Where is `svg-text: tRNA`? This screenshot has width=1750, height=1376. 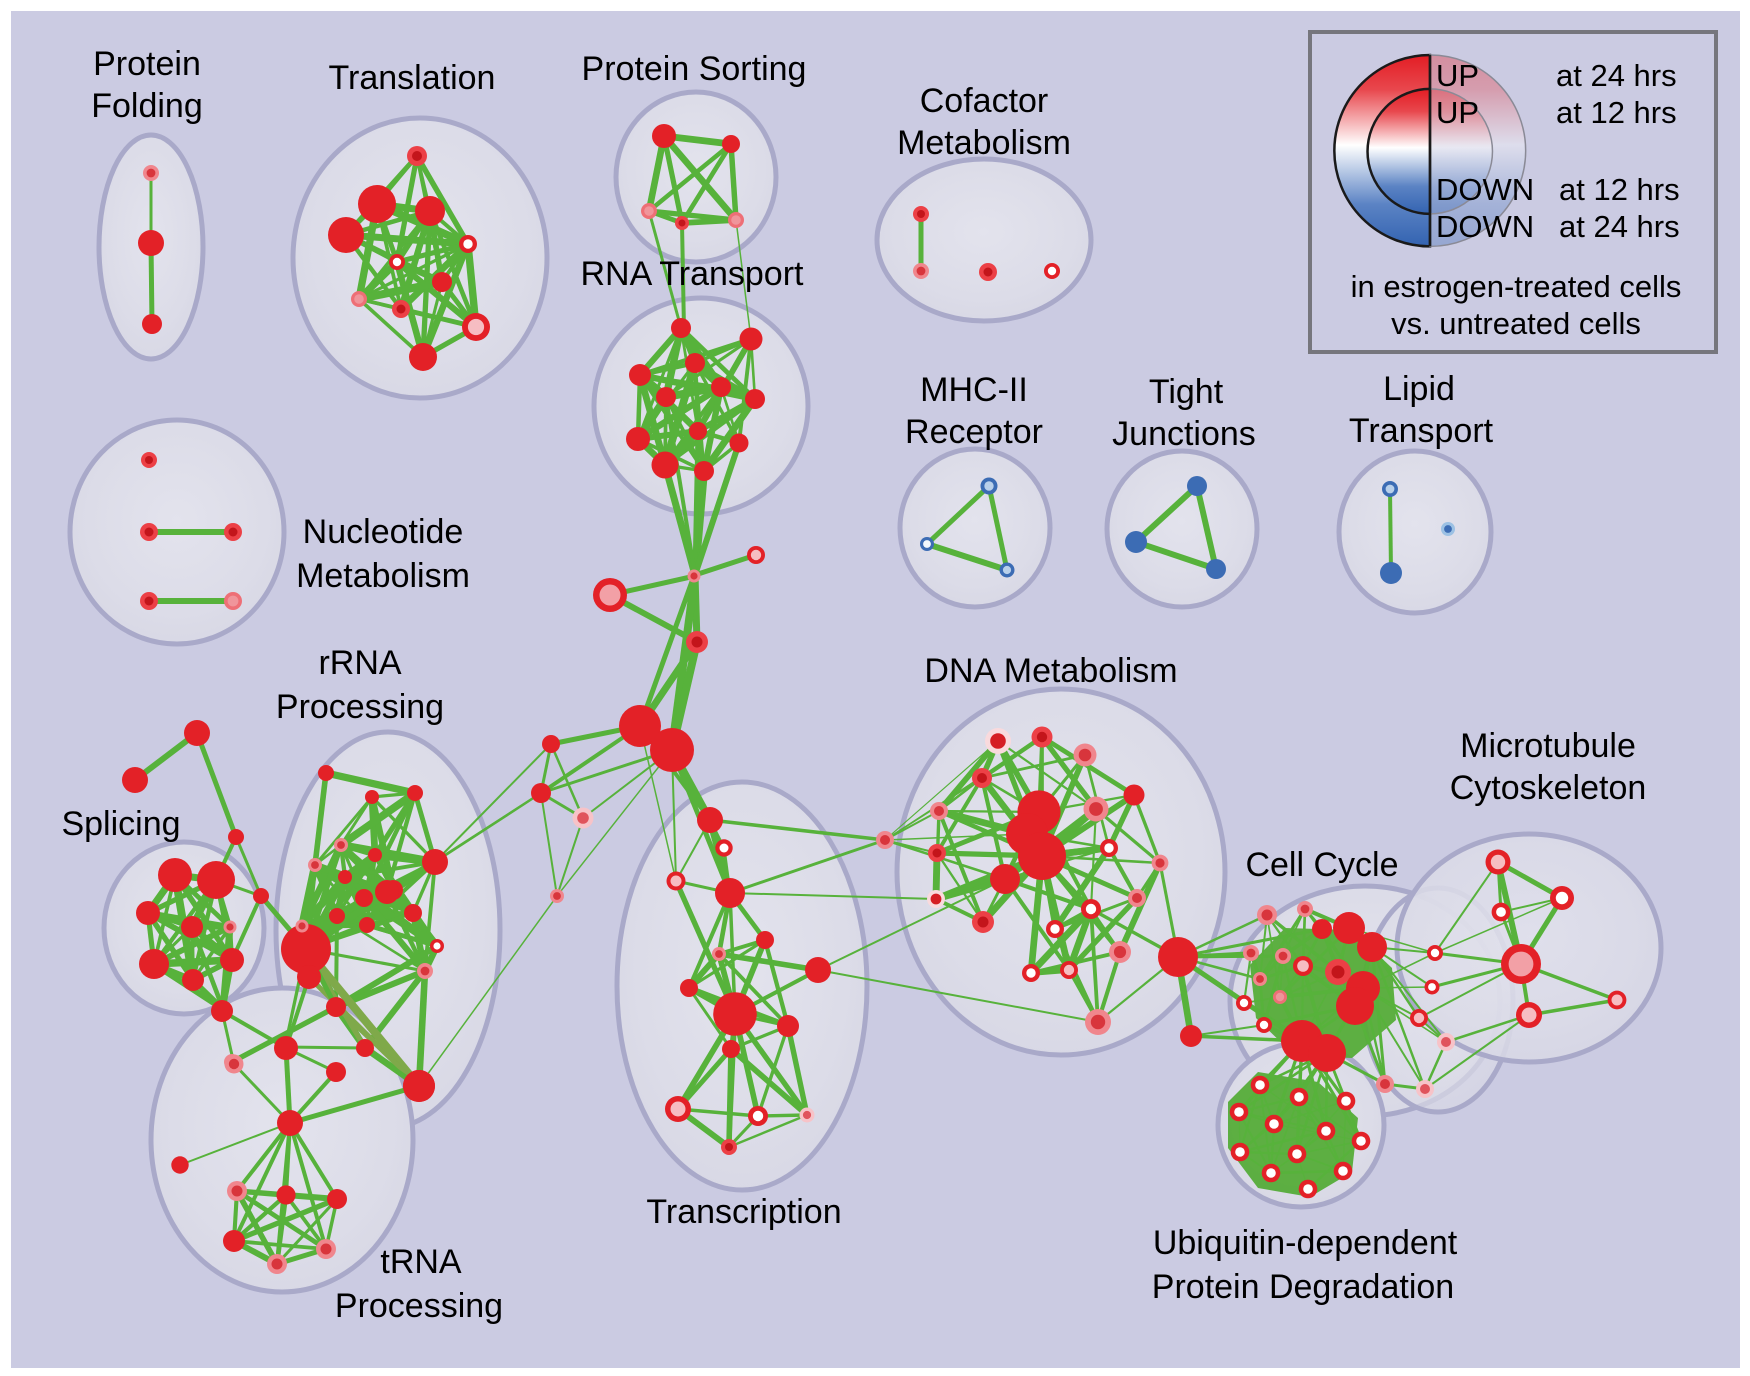 svg-text: tRNA is located at coordinates (421, 1262).